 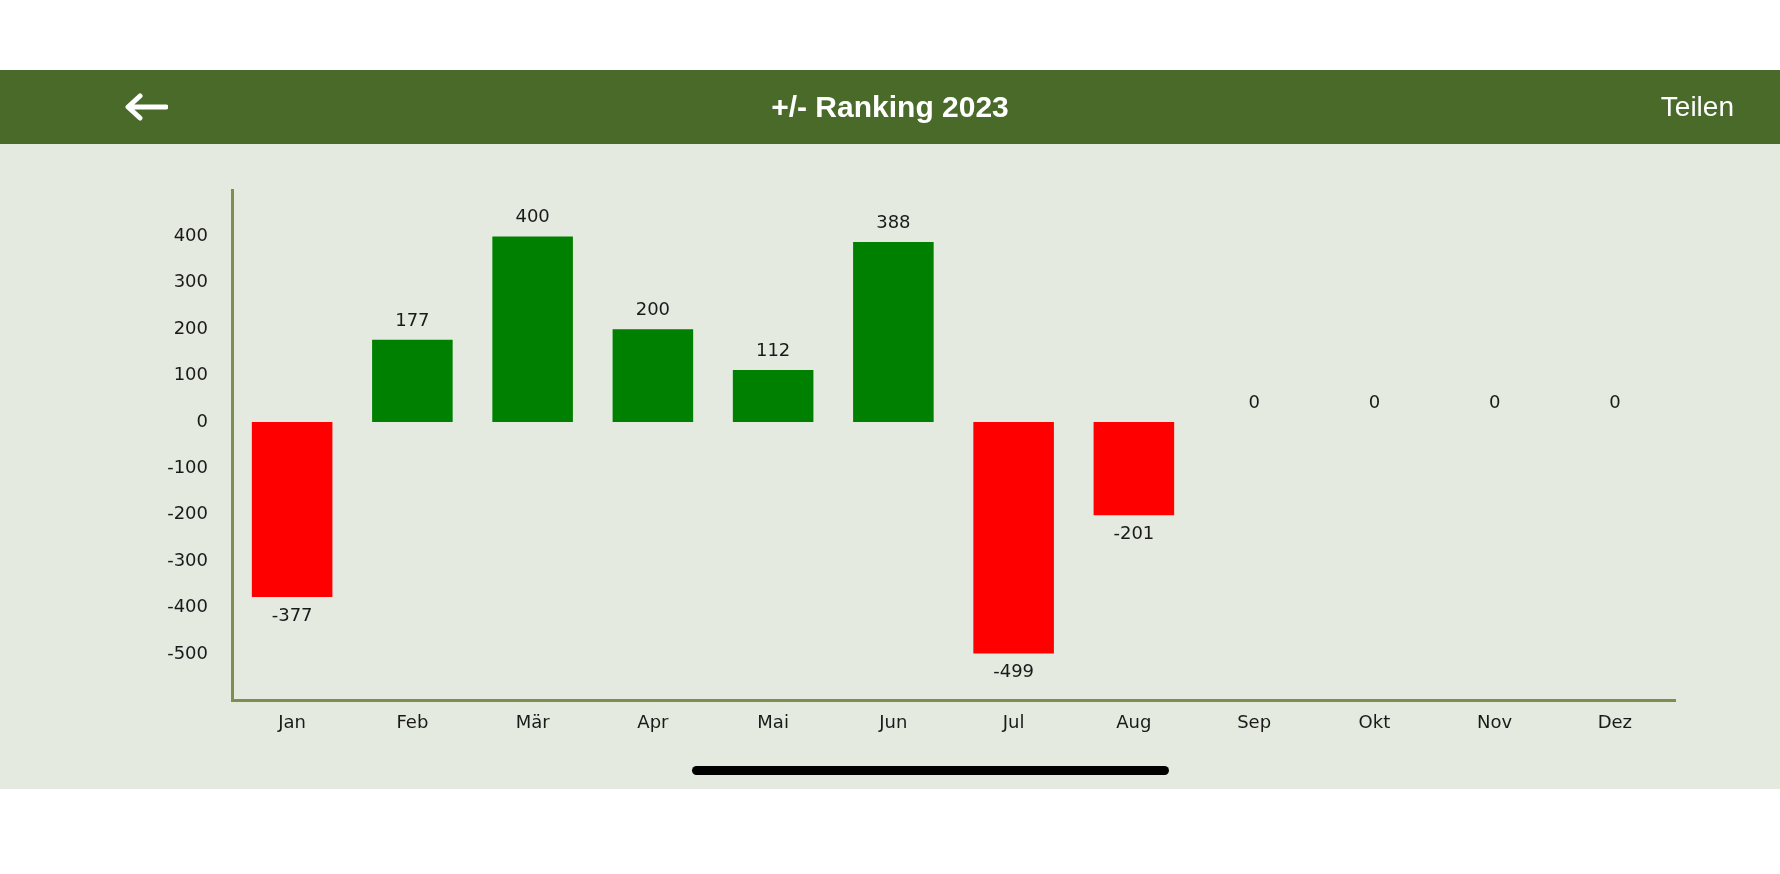 What do you see at coordinates (1615, 721) in the screenshot?
I see `x-tick-label: Dez` at bounding box center [1615, 721].